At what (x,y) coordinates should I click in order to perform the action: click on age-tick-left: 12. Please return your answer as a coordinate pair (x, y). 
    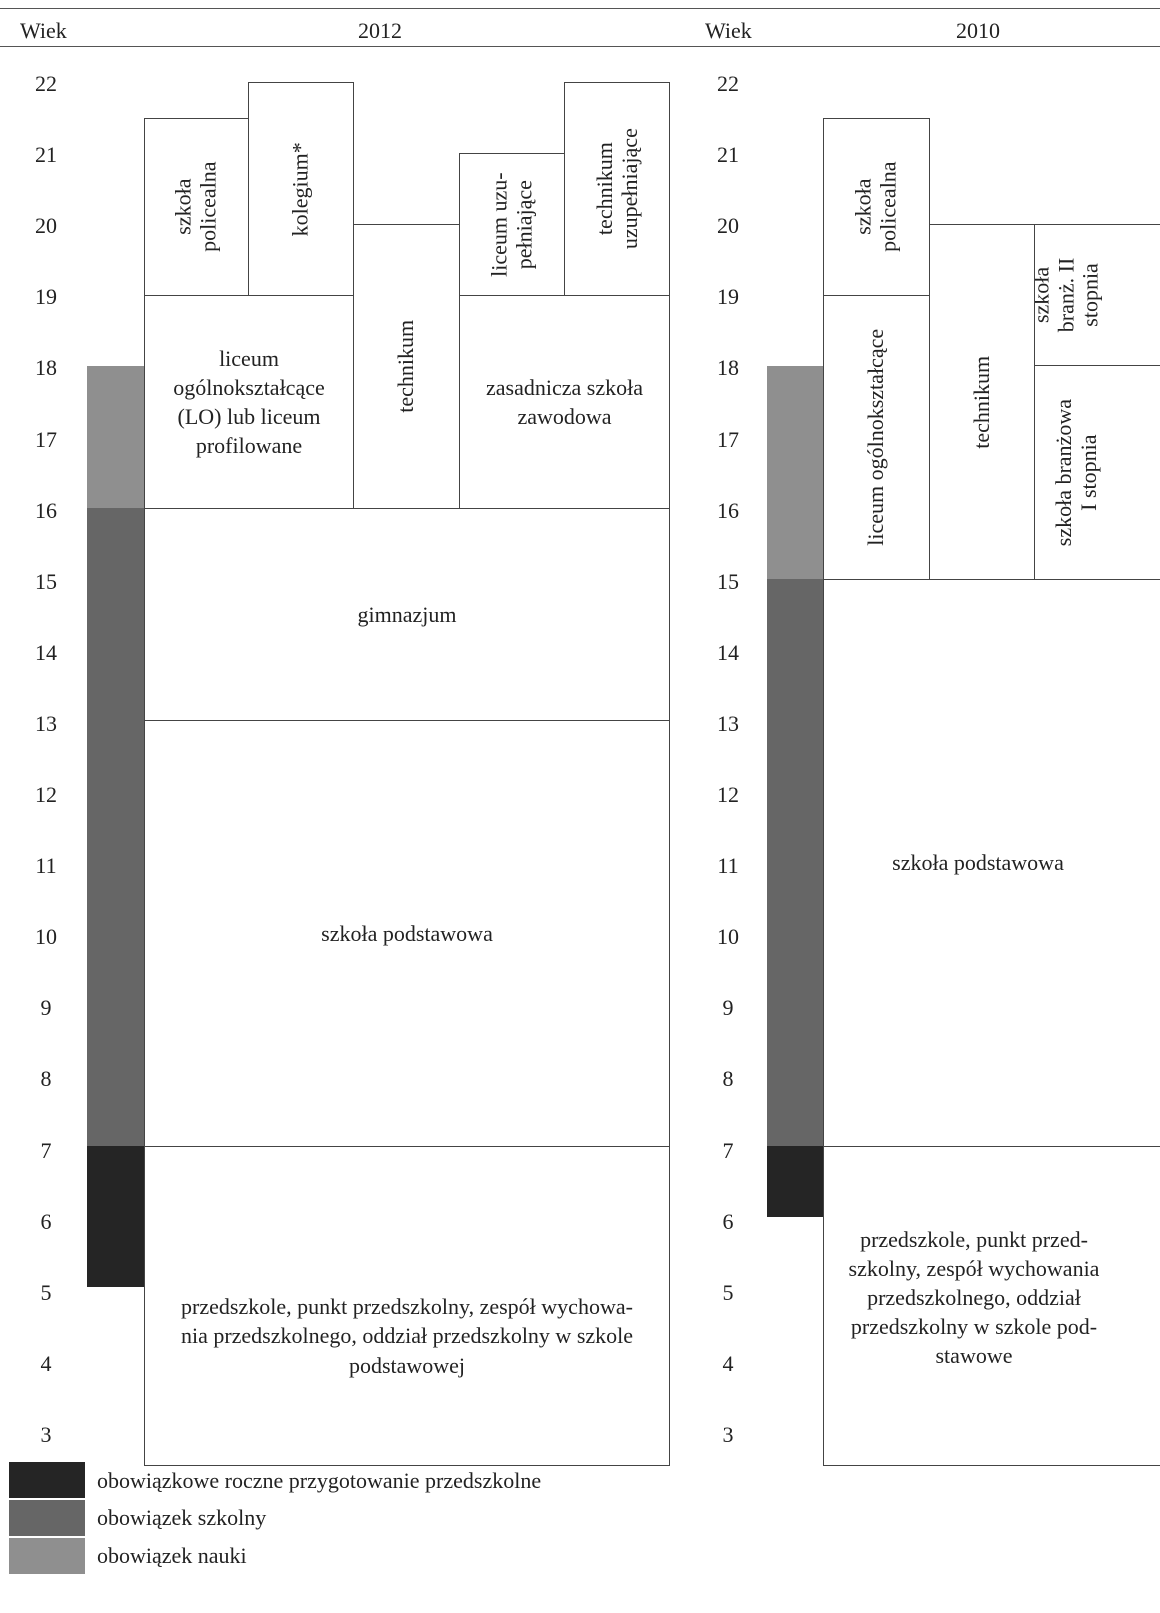
    Looking at the image, I should click on (46, 794).